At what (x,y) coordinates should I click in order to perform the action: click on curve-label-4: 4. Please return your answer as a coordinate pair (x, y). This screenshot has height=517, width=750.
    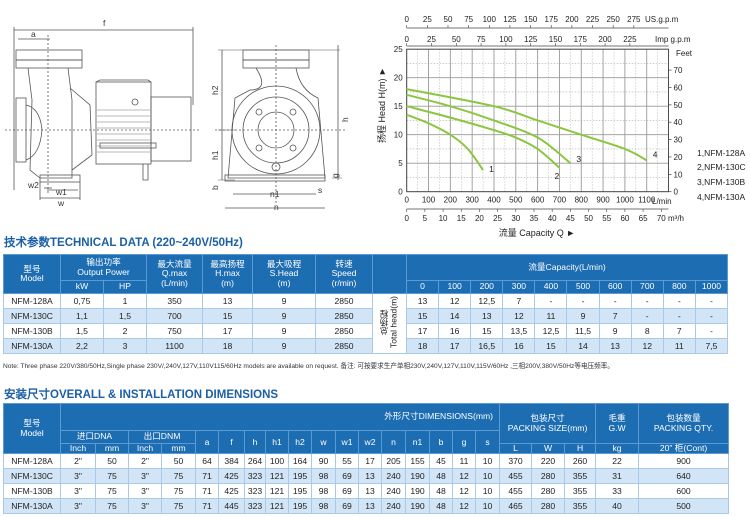
    Looking at the image, I should click on (655, 154).